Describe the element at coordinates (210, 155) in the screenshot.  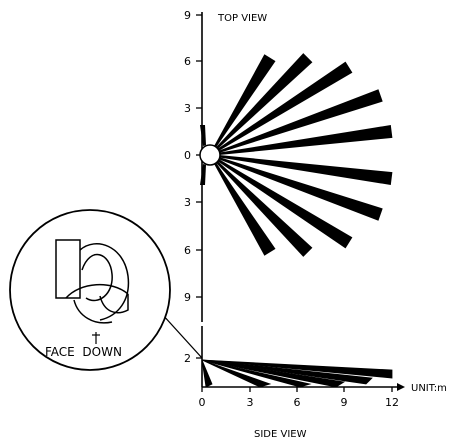
I see `sensor-head` at that location.